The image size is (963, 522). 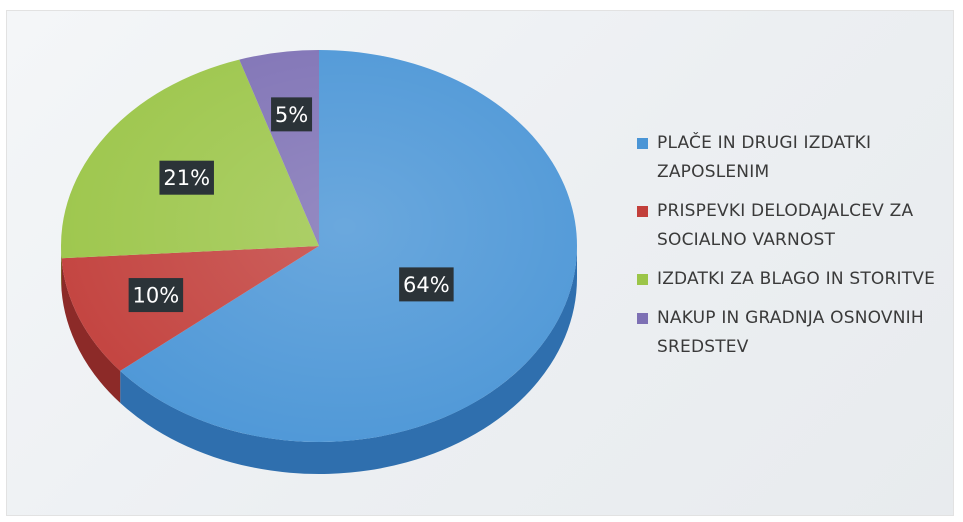 What do you see at coordinates (642, 143) in the screenshot?
I see `legend-swatch-salaries` at bounding box center [642, 143].